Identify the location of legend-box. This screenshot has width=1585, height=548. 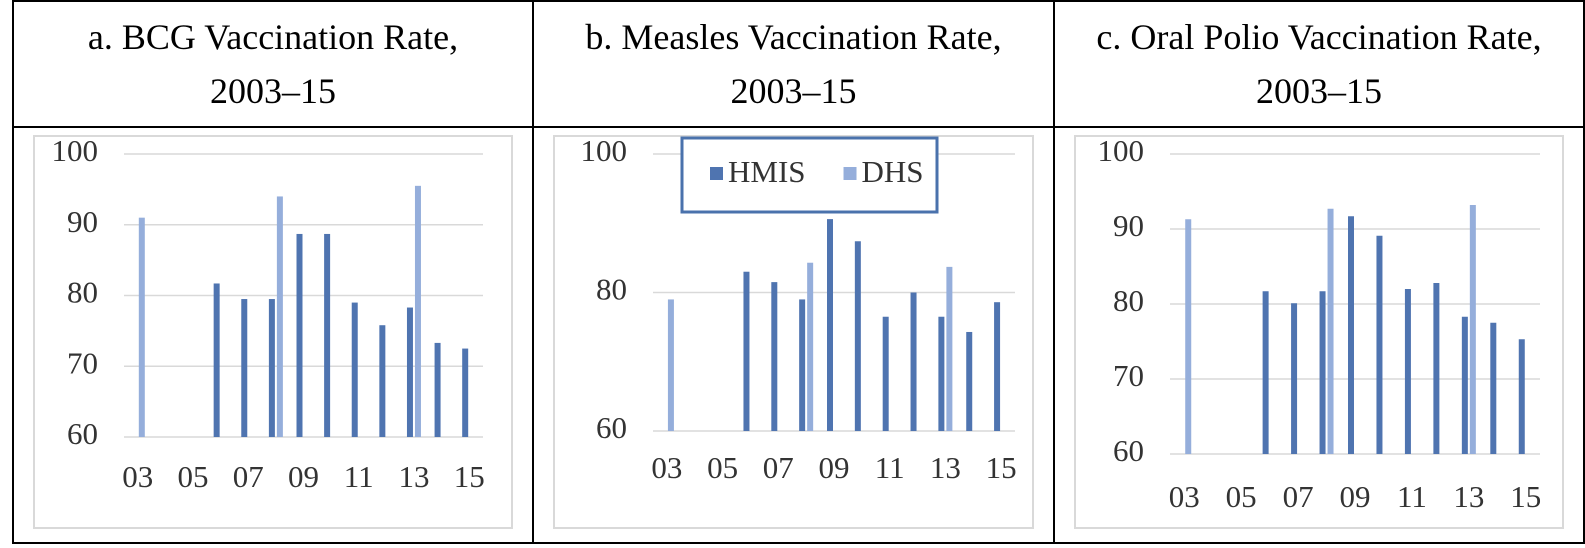
(809, 175).